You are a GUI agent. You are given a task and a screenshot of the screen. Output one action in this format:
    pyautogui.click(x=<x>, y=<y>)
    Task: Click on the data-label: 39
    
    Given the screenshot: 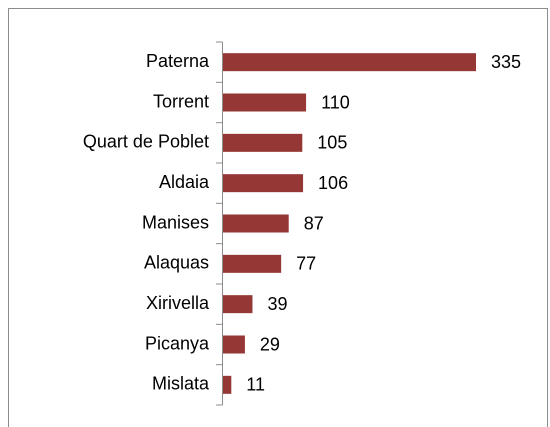 What is the action you would take?
    pyautogui.click(x=277, y=304)
    